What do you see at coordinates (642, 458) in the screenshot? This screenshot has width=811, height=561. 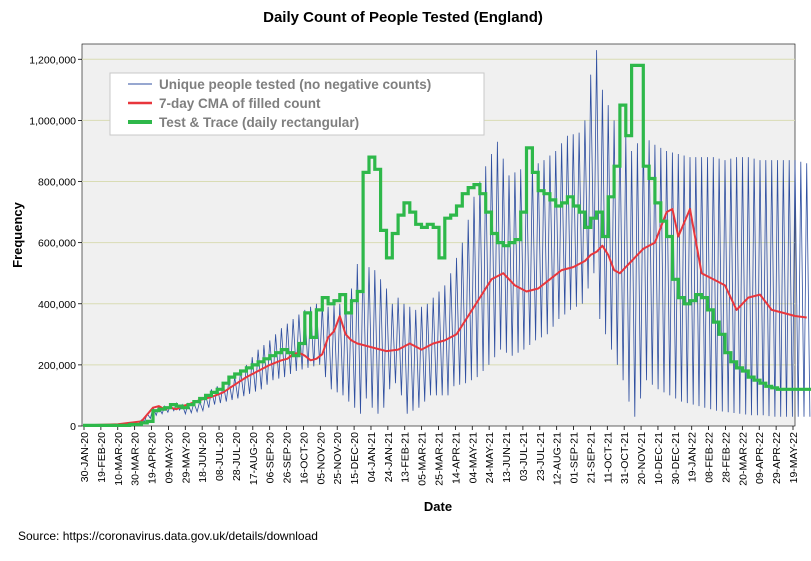 I see `x-tick-label: 20-NOV-21` at bounding box center [642, 458].